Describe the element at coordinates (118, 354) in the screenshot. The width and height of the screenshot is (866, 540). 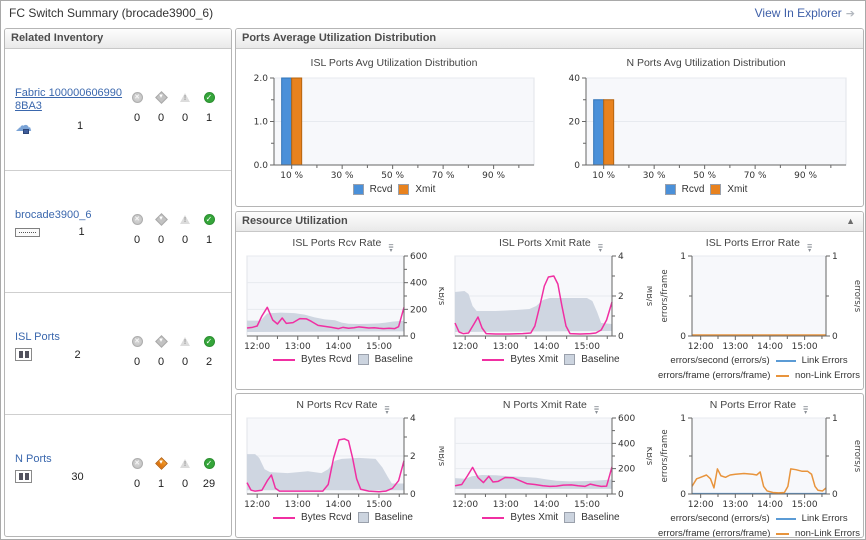
I see `inventory-row-isl-ports: ISL Ports 2 ✕ 0 ▾ 0 ! 0 ✓ 2` at that location.